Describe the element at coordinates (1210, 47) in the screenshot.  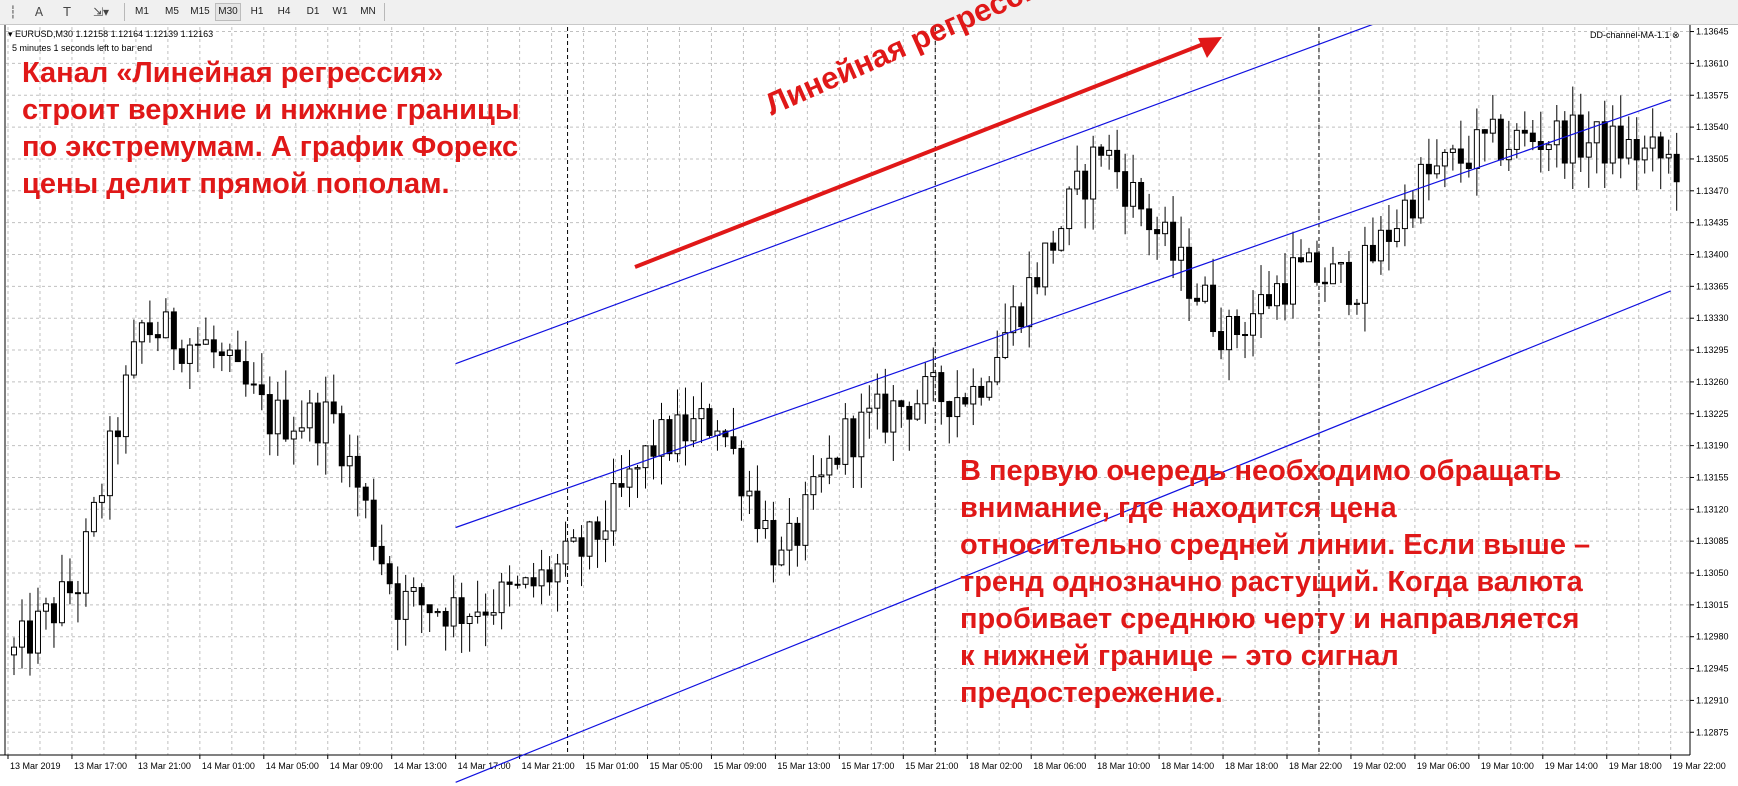
I see `trend-arrow-head-icon` at that location.